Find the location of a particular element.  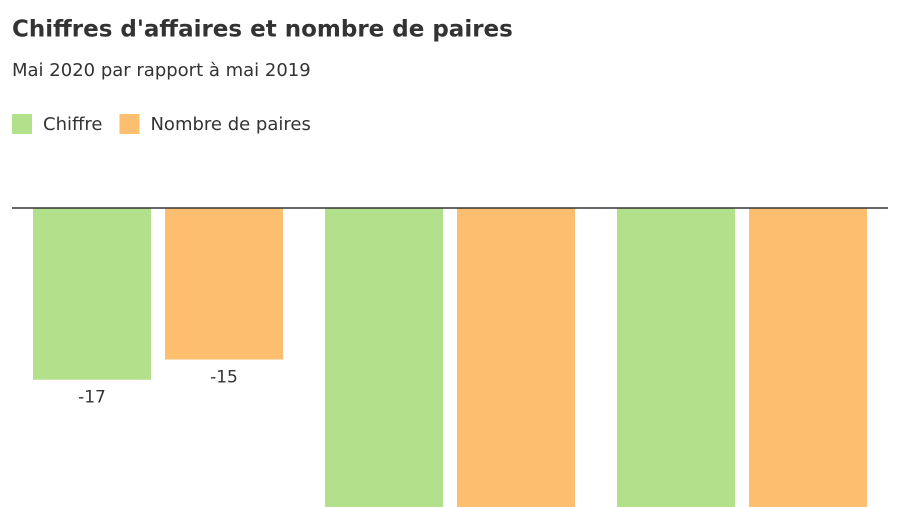

data-label: -17 is located at coordinates (92, 398).